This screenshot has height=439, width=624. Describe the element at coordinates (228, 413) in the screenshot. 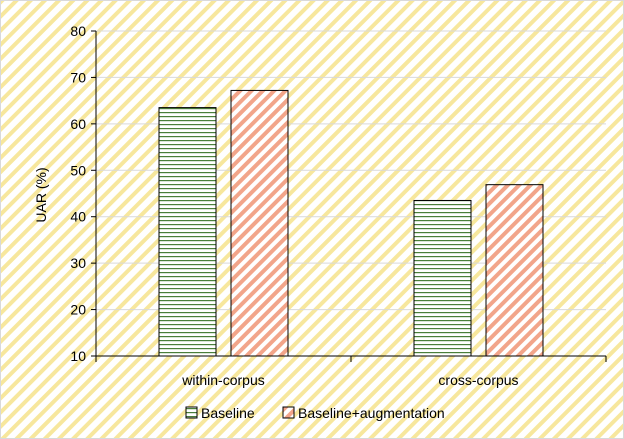

I see `legend-label: Baseline` at that location.